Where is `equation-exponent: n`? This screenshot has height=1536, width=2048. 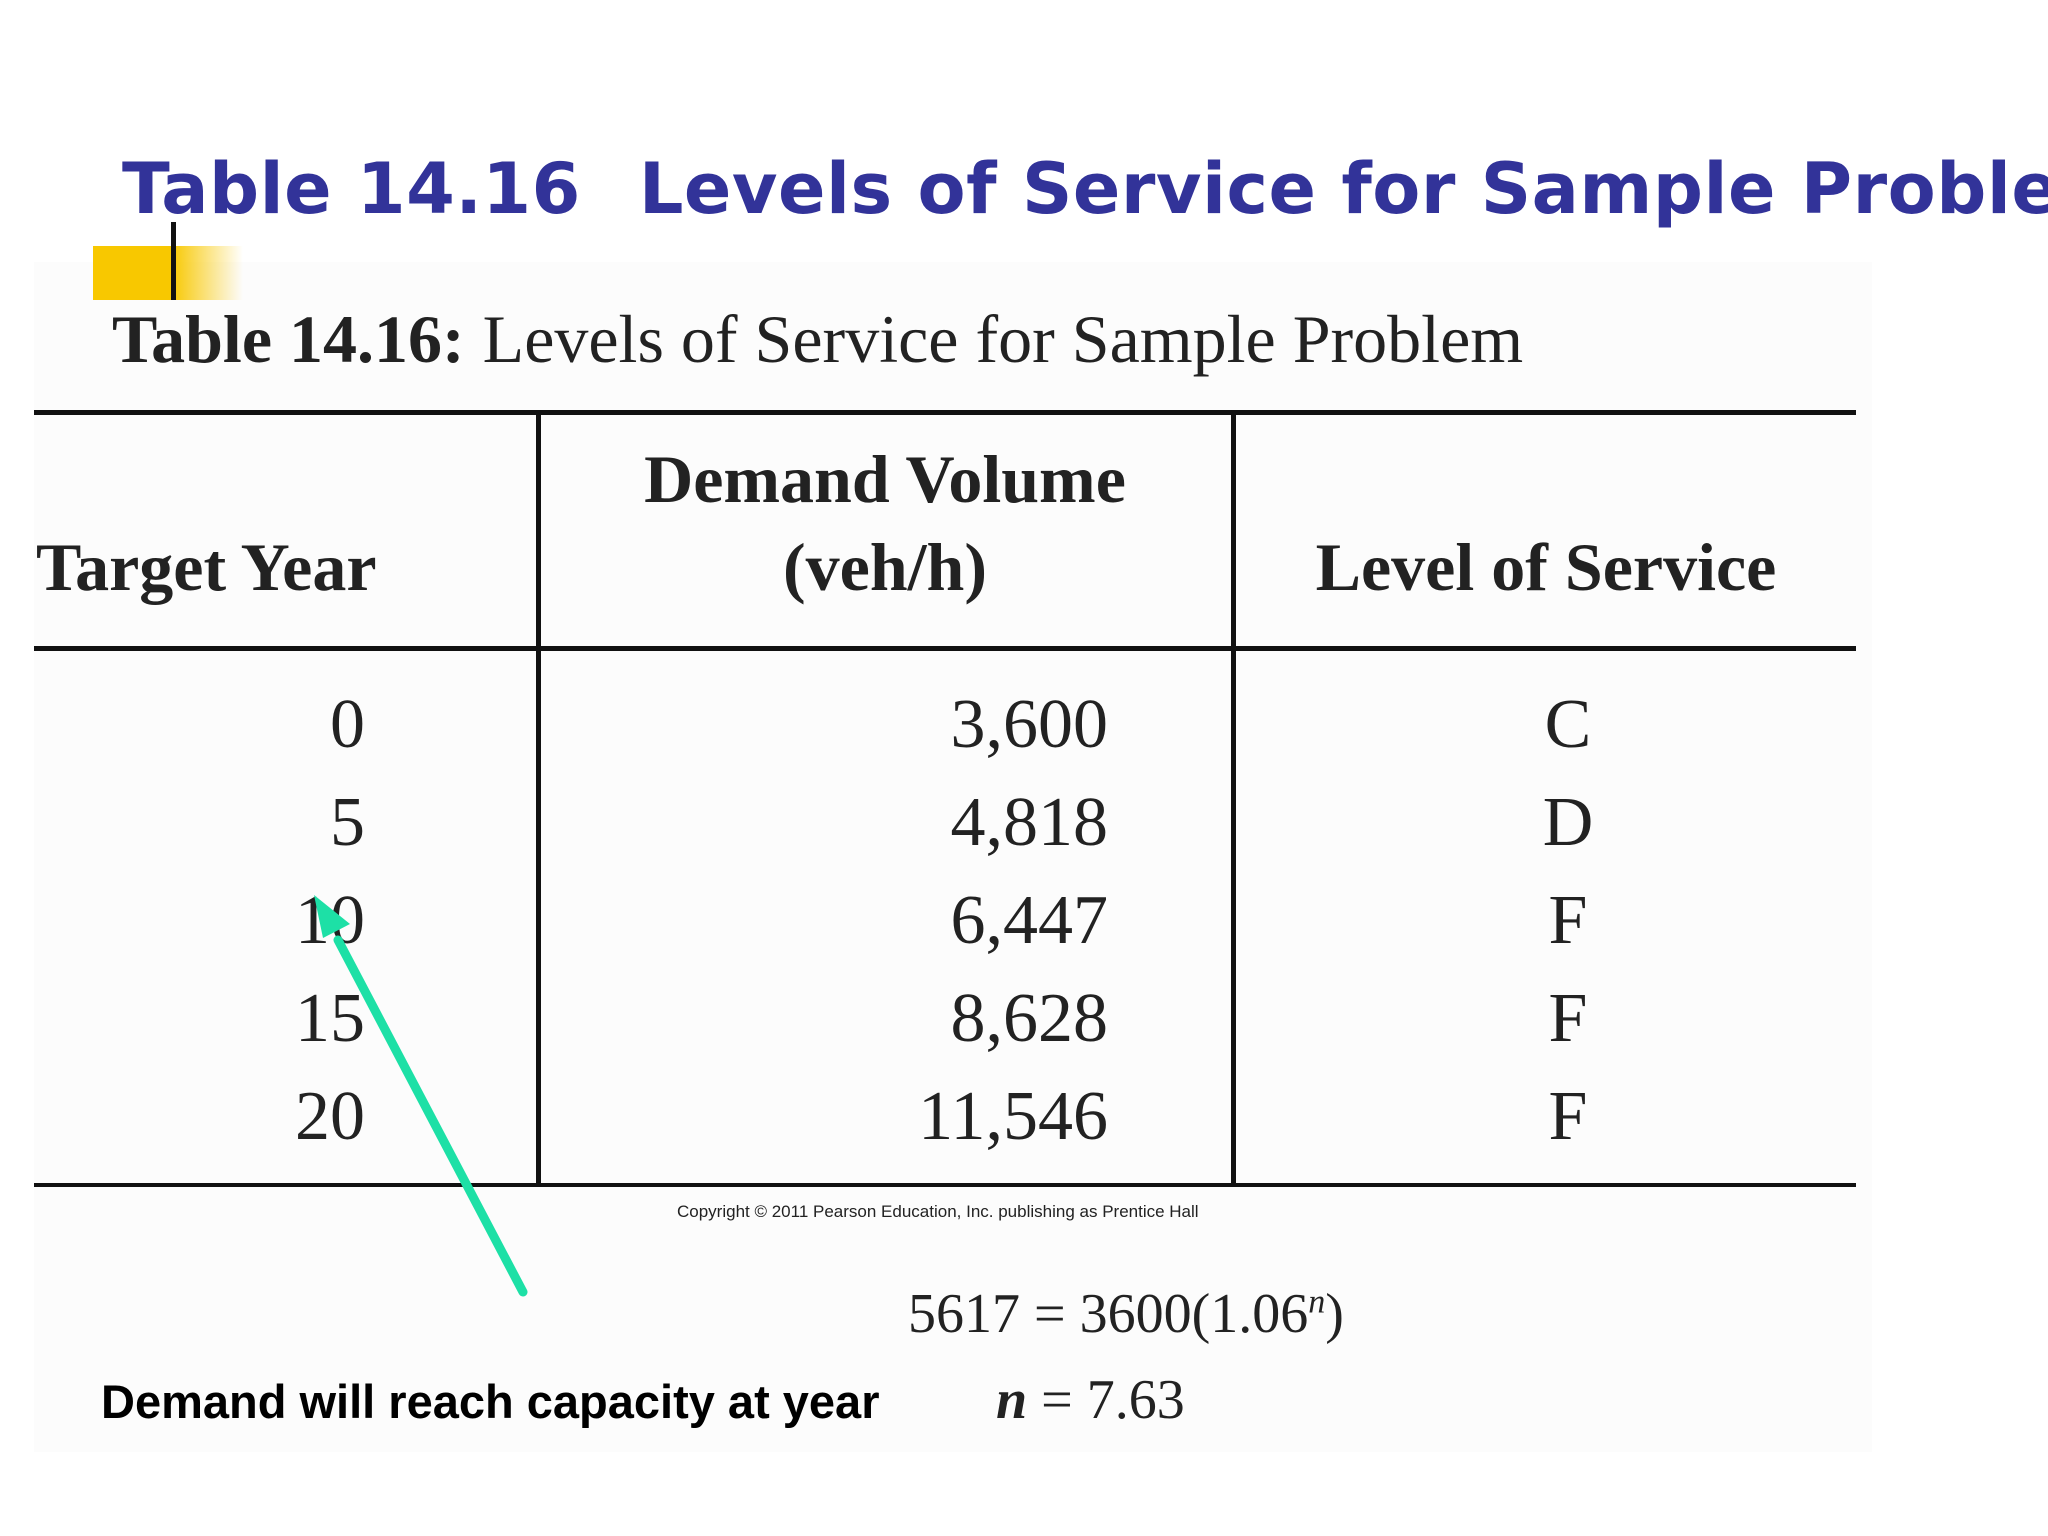 equation-exponent: n is located at coordinates (1317, 1302).